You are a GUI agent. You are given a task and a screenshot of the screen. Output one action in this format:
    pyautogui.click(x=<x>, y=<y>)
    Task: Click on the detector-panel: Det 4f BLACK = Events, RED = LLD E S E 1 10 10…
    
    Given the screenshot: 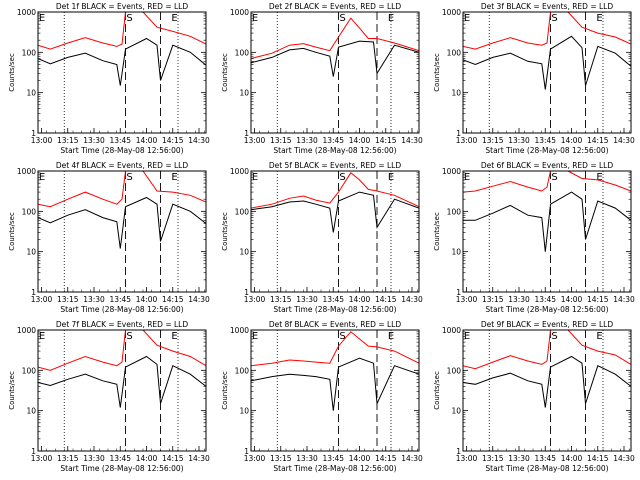 What is the action you would take?
    pyautogui.click(x=109, y=237)
    